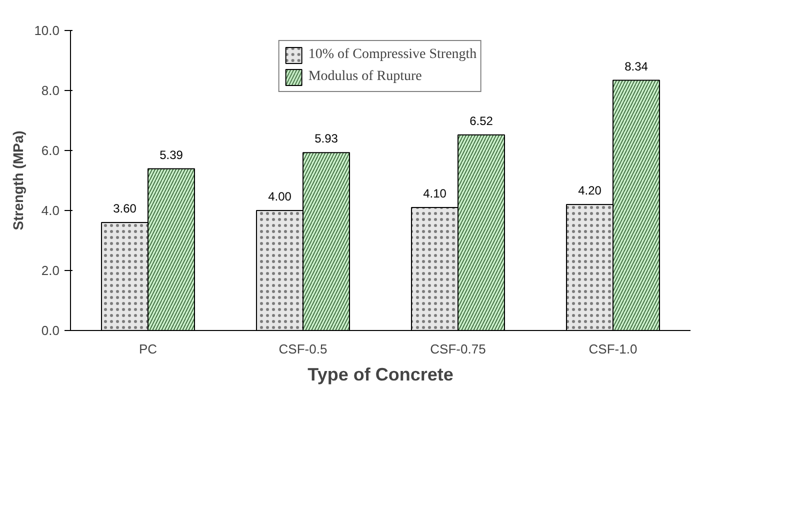  What do you see at coordinates (590, 191) in the screenshot?
I see `data-label: 4.20` at bounding box center [590, 191].